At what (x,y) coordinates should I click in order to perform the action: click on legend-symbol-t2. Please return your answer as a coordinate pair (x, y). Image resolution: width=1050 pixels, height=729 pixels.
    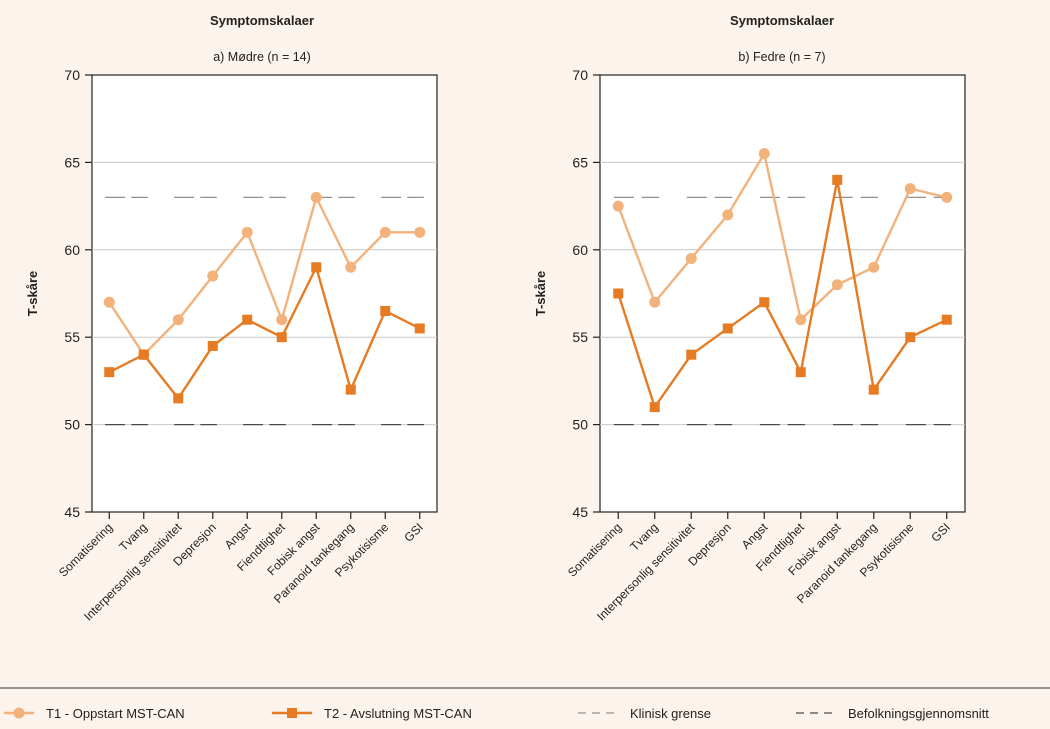
    Looking at the image, I should click on (292, 713).